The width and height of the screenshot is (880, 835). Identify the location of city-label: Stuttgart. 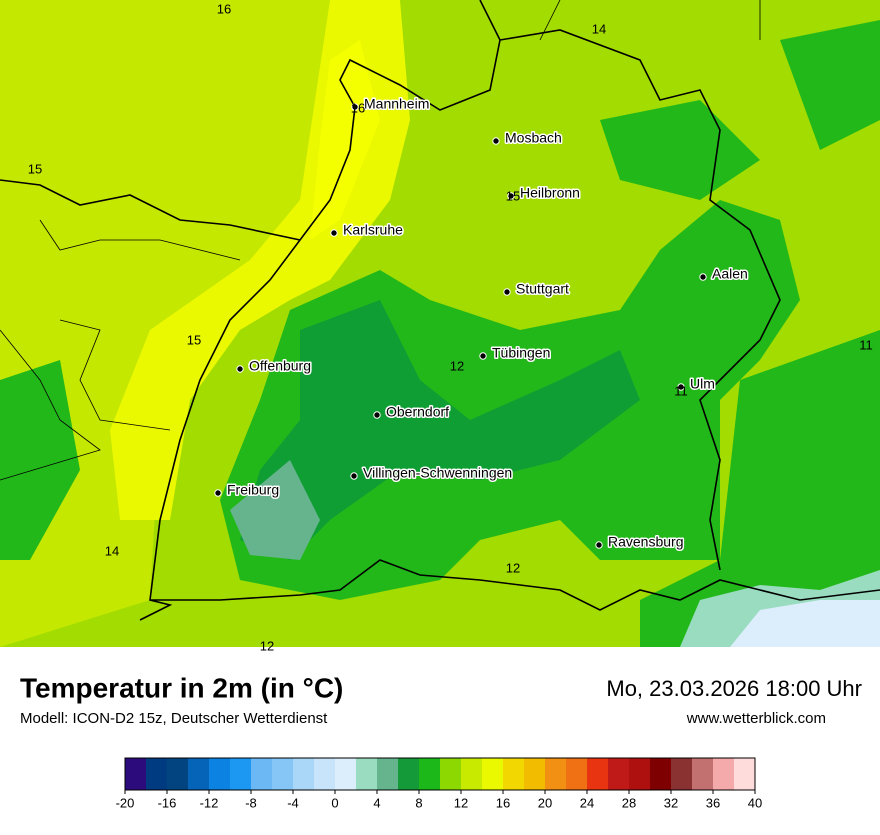
(542, 289).